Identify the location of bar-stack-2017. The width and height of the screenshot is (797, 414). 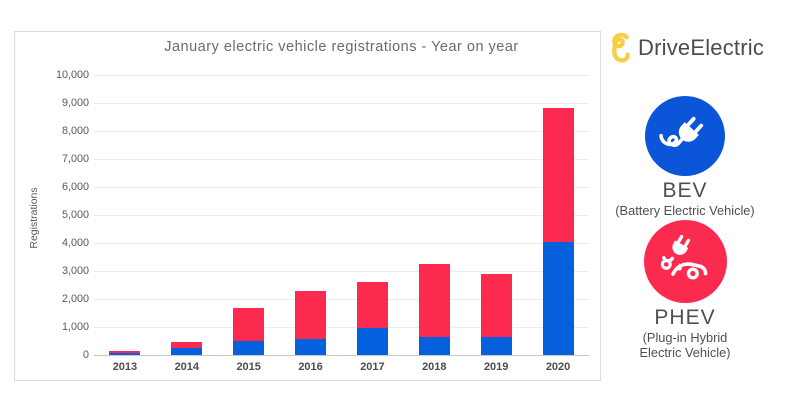
(372, 318).